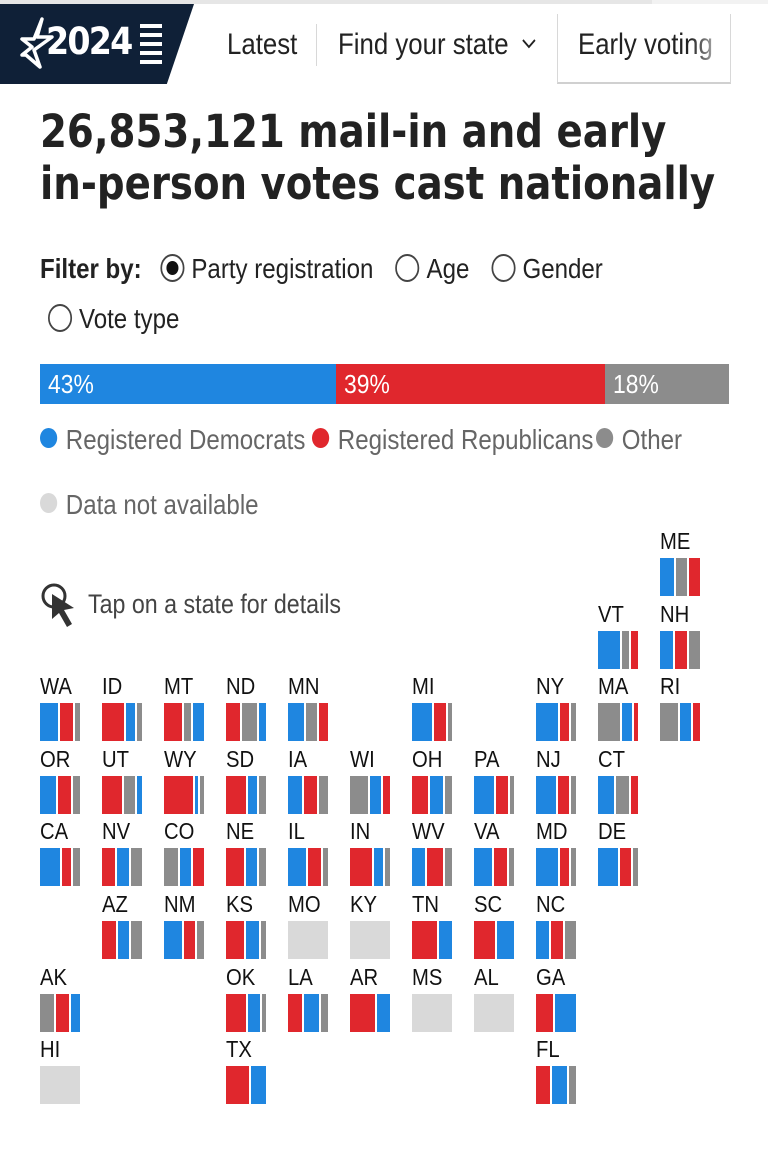  I want to click on site-logo: 2024, so click(97, 44).